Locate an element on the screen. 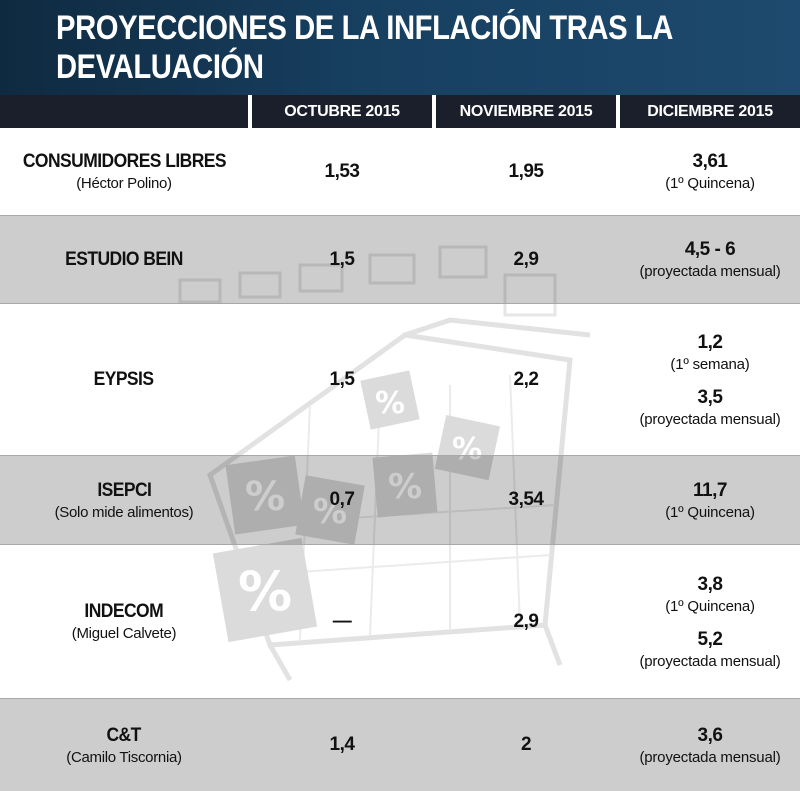 The width and height of the screenshot is (800, 791). october-cell: — is located at coordinates (342, 621).